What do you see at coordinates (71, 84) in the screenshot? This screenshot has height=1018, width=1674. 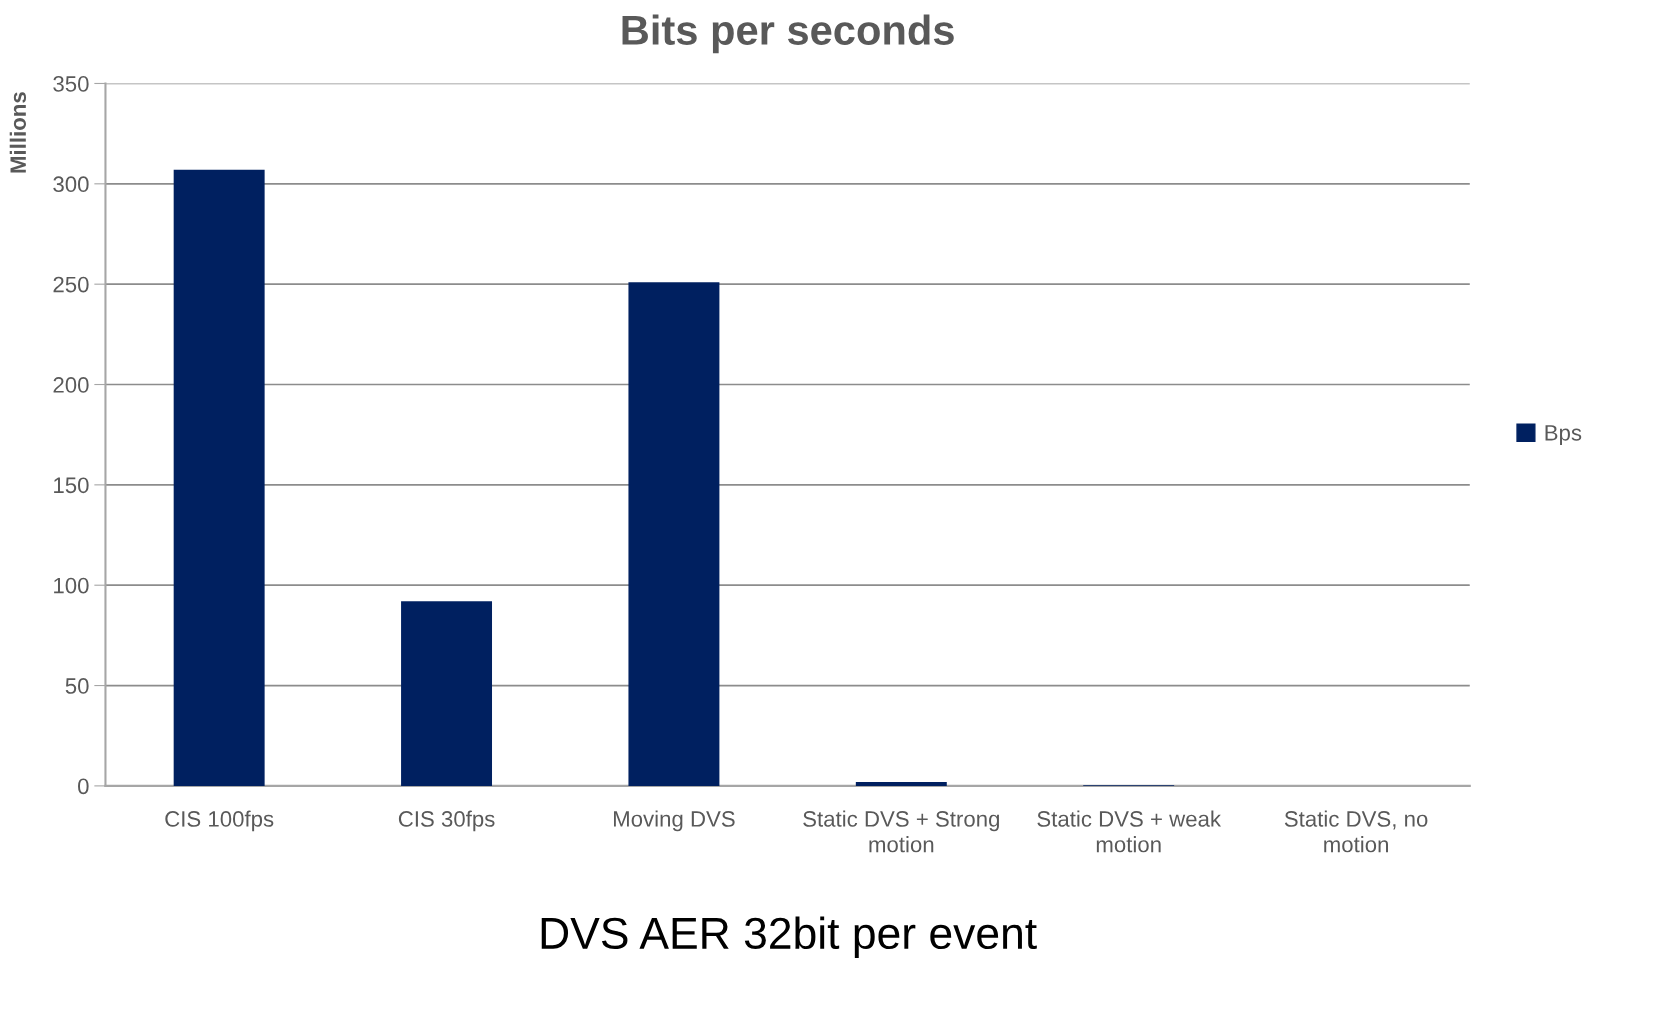 I see `y-tick-label: 350` at bounding box center [71, 84].